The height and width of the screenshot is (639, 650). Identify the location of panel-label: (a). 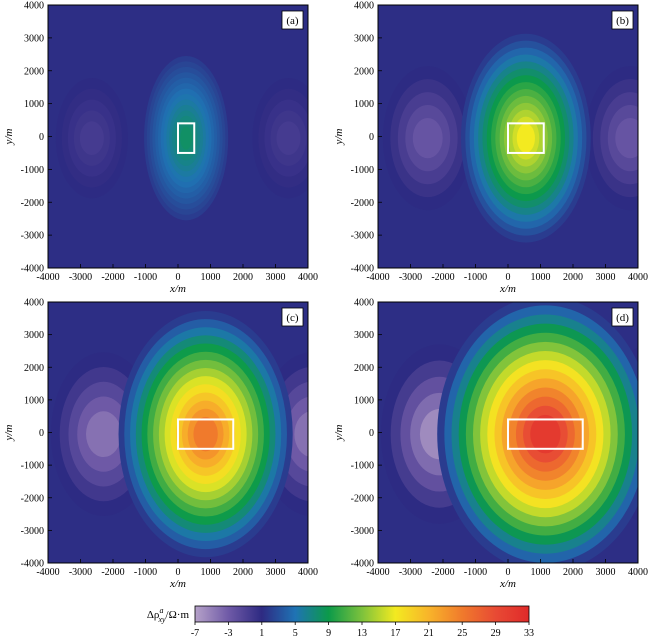
(292, 20).